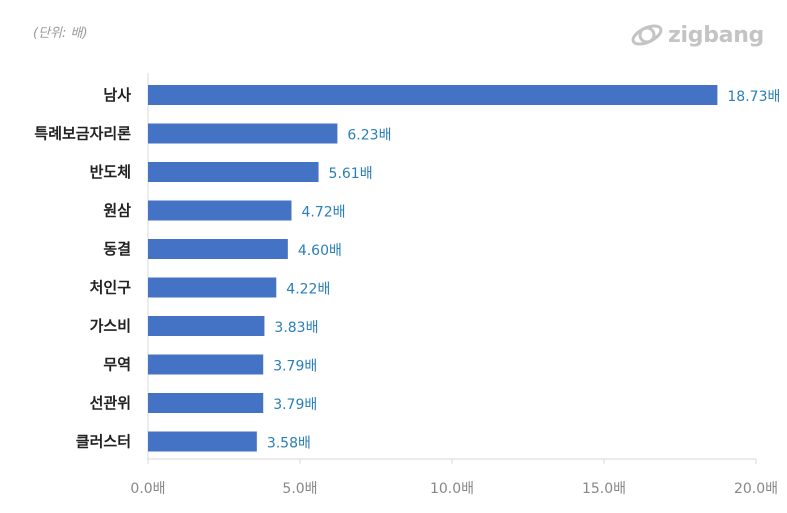 This screenshot has width=787, height=513. Describe the element at coordinates (147, 489) in the screenshot. I see `x-tick-label: 0.0배` at that location.